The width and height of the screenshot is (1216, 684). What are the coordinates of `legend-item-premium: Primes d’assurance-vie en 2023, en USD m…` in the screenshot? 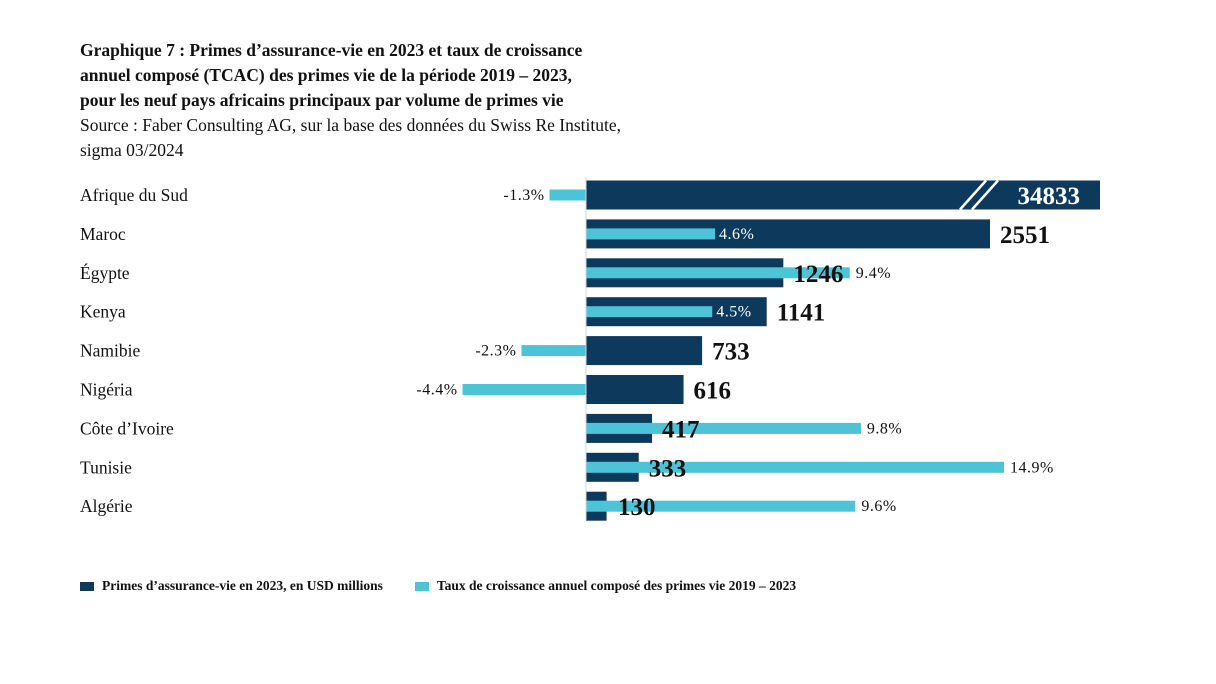 It's located at (231, 586).